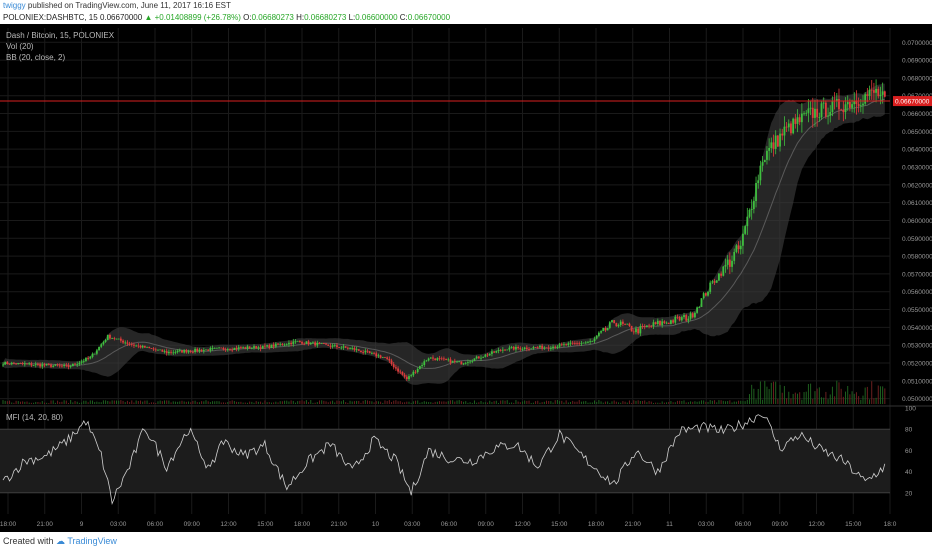 Image resolution: width=932 pixels, height=550 pixels. I want to click on time-tick-label: 15:00, so click(853, 524).